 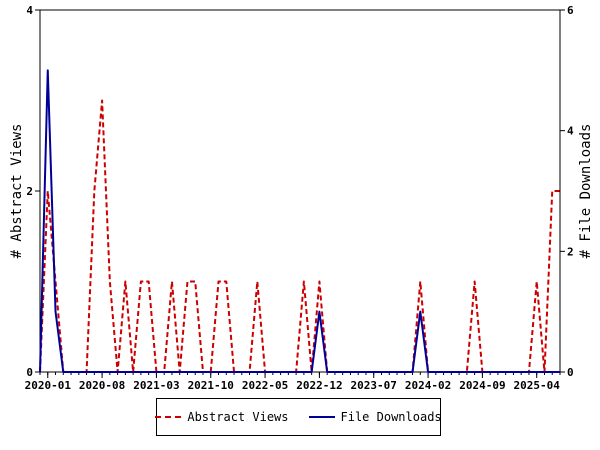 What do you see at coordinates (265, 385) in the screenshot?
I see `x-tick-label: 2022-05` at bounding box center [265, 385].